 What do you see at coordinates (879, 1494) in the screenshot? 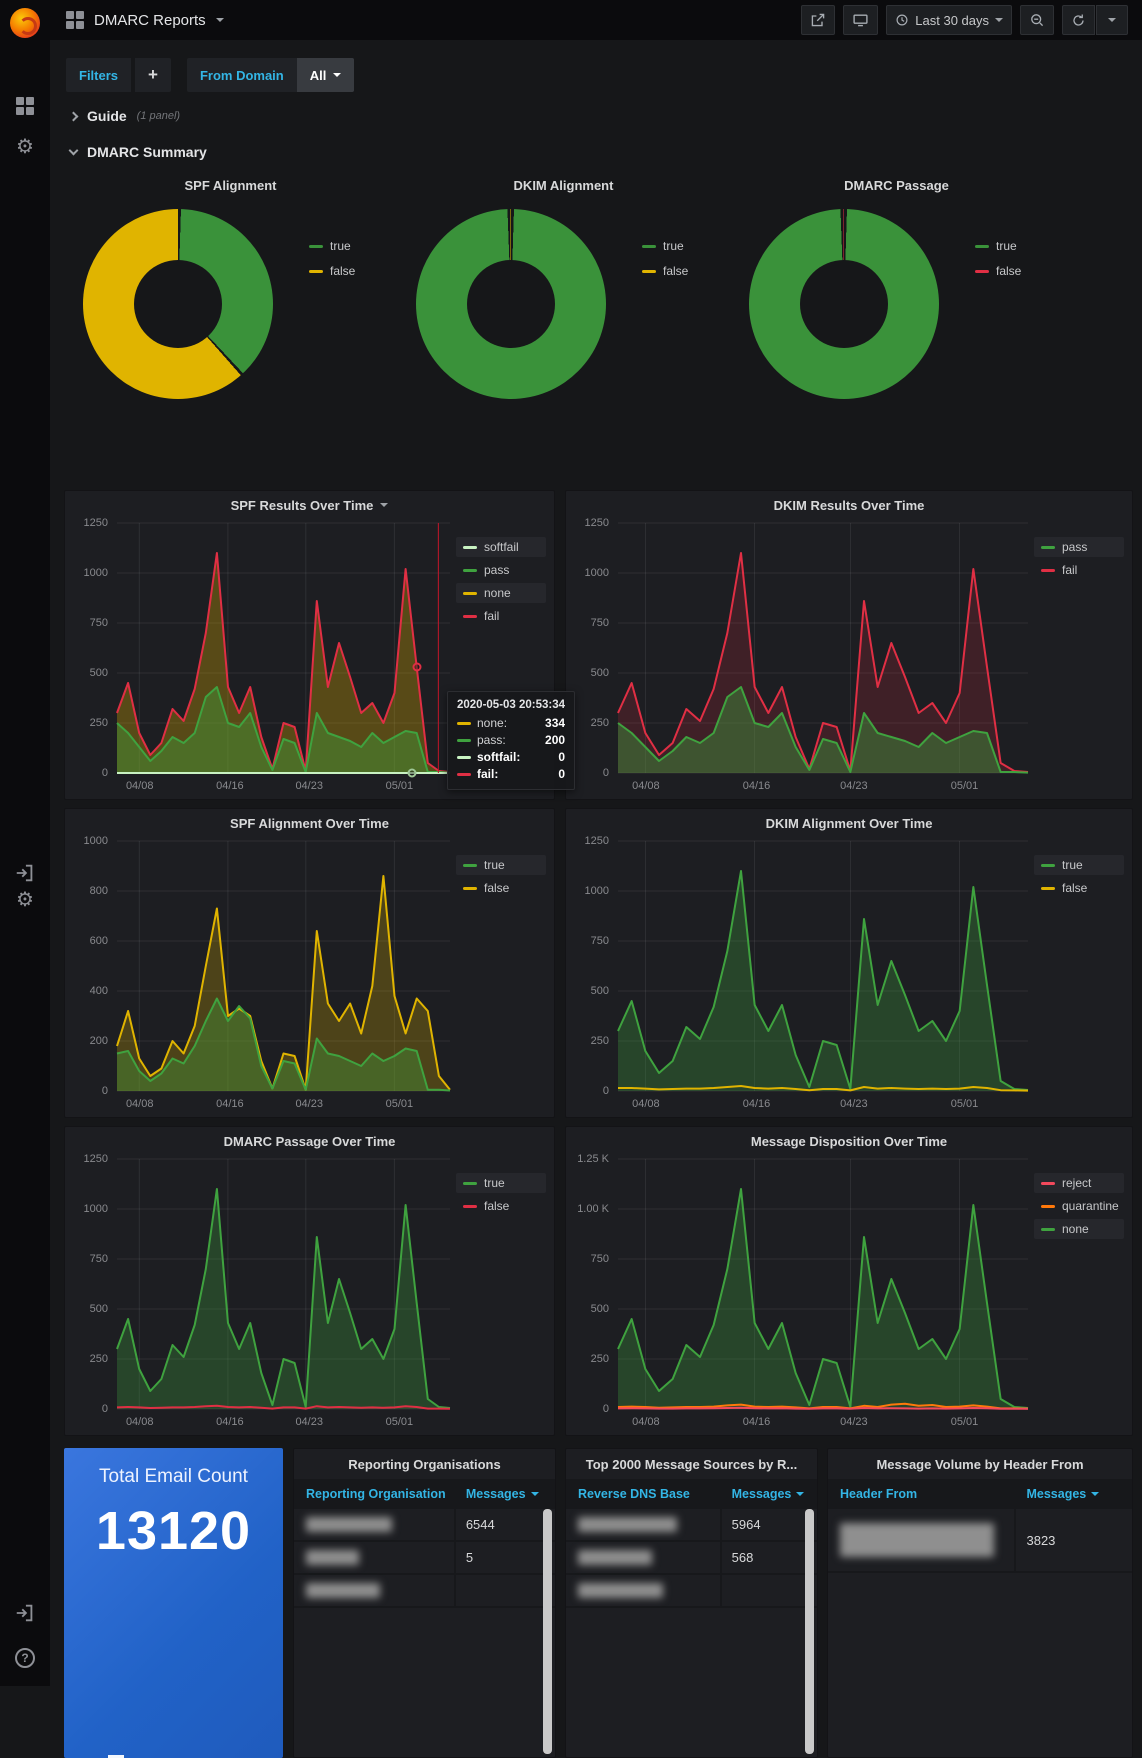
I see `column-header: Header From` at bounding box center [879, 1494].